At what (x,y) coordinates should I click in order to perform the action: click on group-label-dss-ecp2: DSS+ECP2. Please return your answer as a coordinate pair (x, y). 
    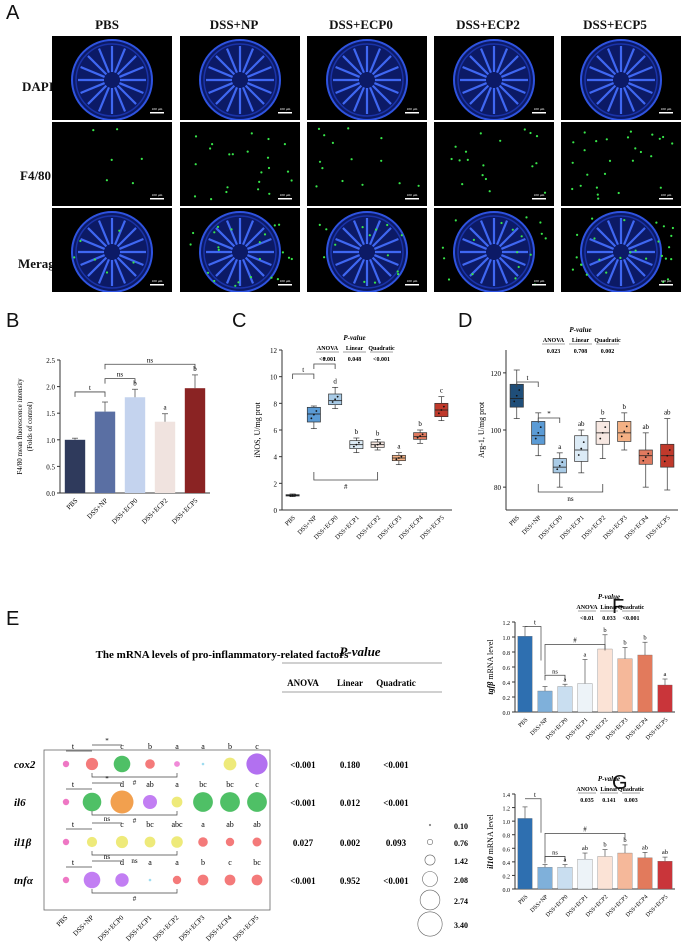
    Looking at the image, I should click on (488, 24).